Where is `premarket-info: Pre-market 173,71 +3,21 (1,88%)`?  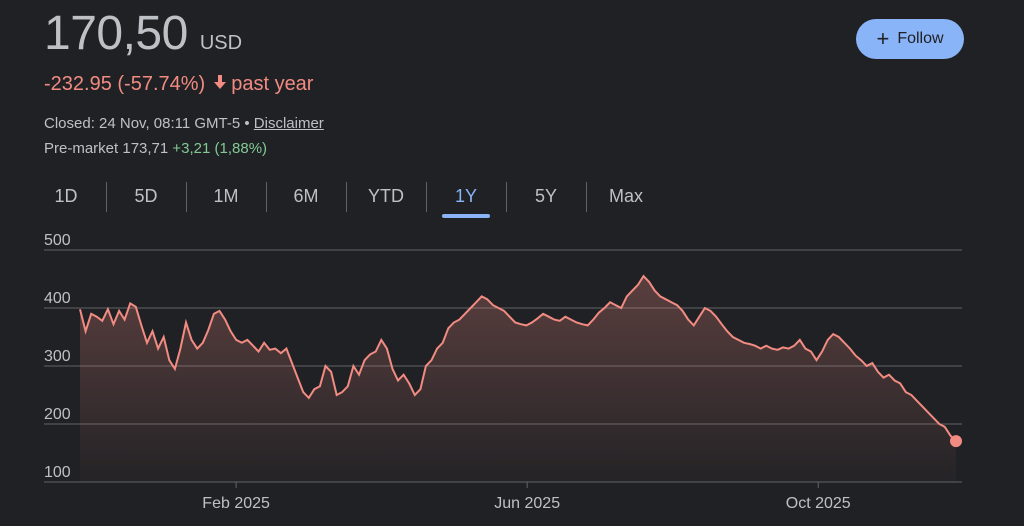 premarket-info: Pre-market 173,71 +3,21 (1,88%) is located at coordinates (155, 148).